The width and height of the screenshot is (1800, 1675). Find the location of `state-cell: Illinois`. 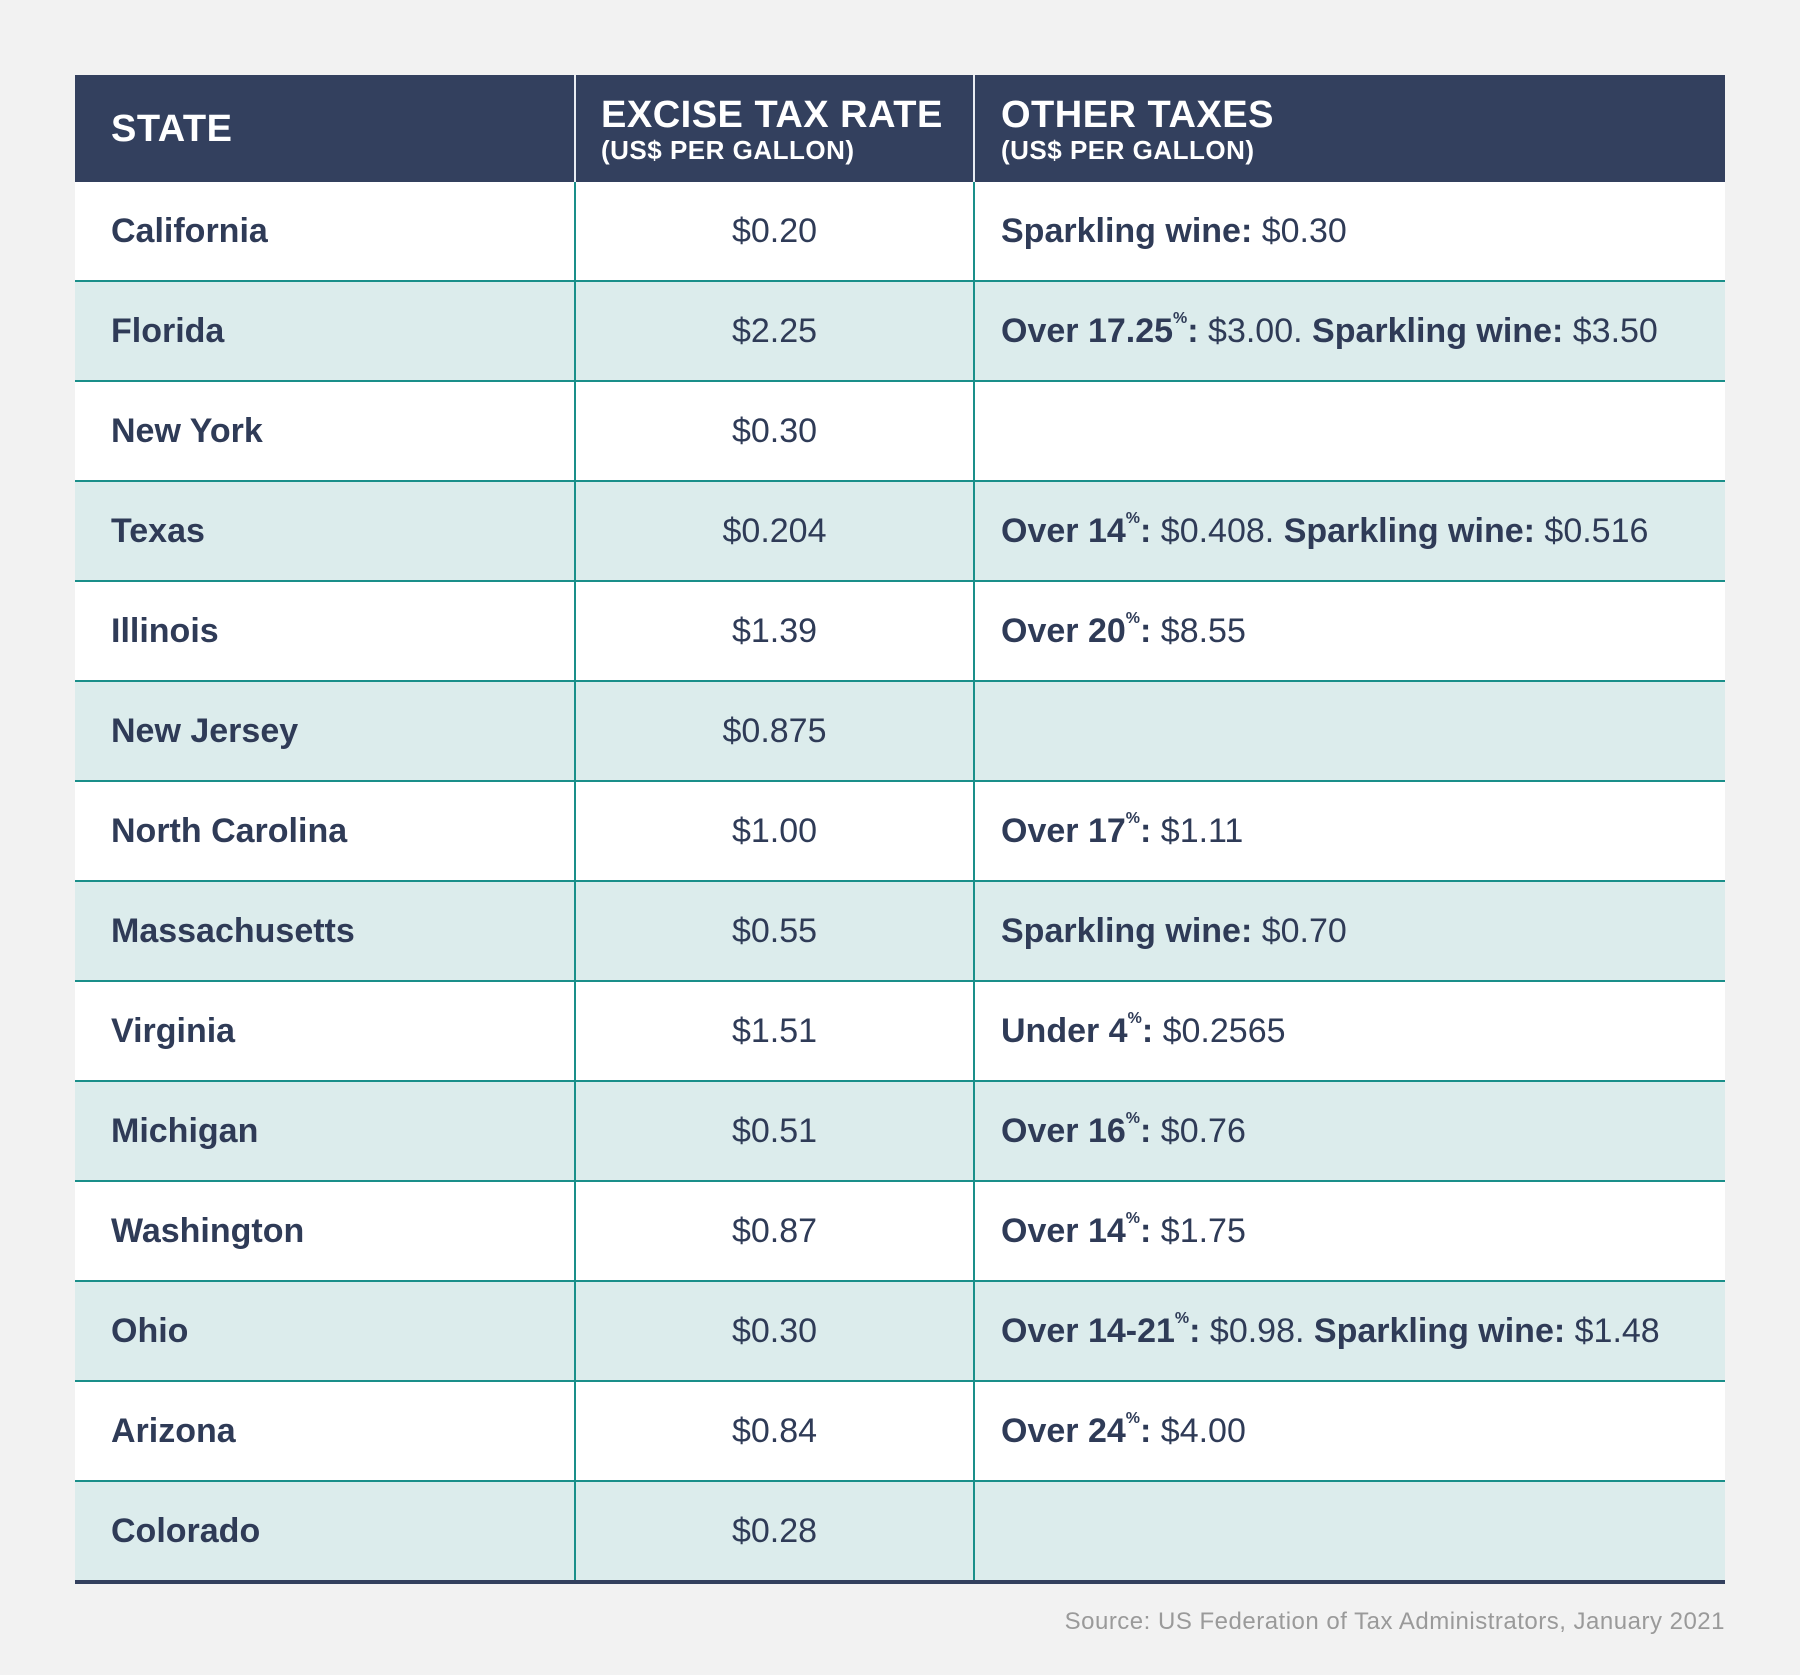

state-cell: Illinois is located at coordinates (325, 630).